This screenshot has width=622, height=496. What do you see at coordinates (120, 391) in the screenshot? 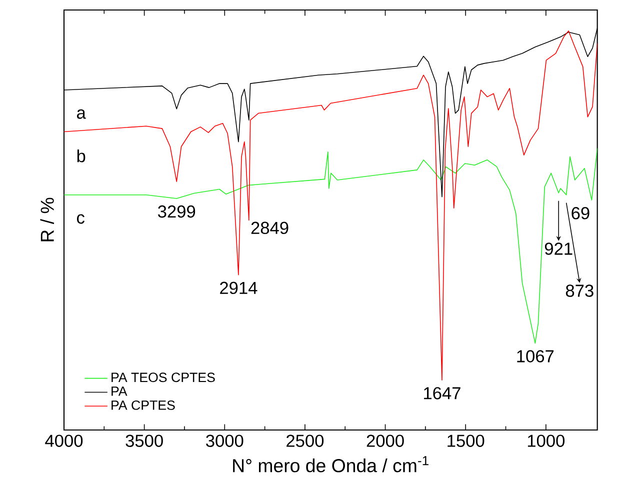
I see `legend-label: PA` at bounding box center [120, 391].